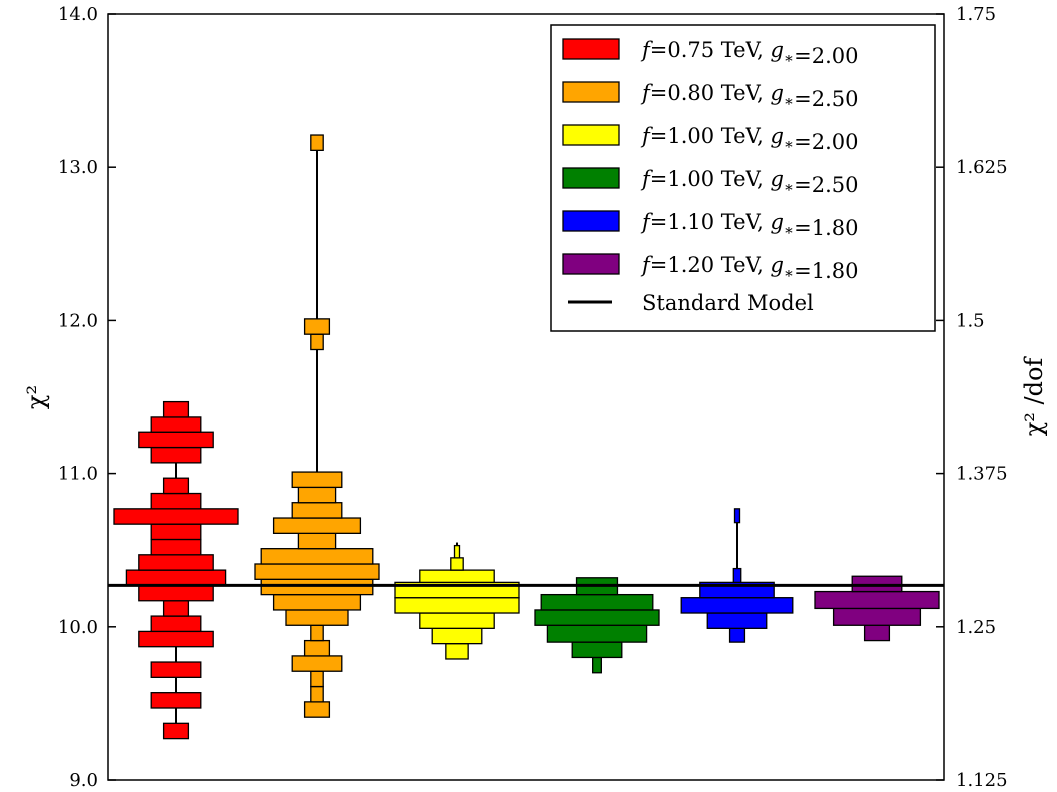 Image resolution: width=1057 pixels, height=792 pixels. Describe the element at coordinates (749, 139) in the screenshot. I see `legend-label-3: f=1.00 TeV, g∗=2.00` at that location.